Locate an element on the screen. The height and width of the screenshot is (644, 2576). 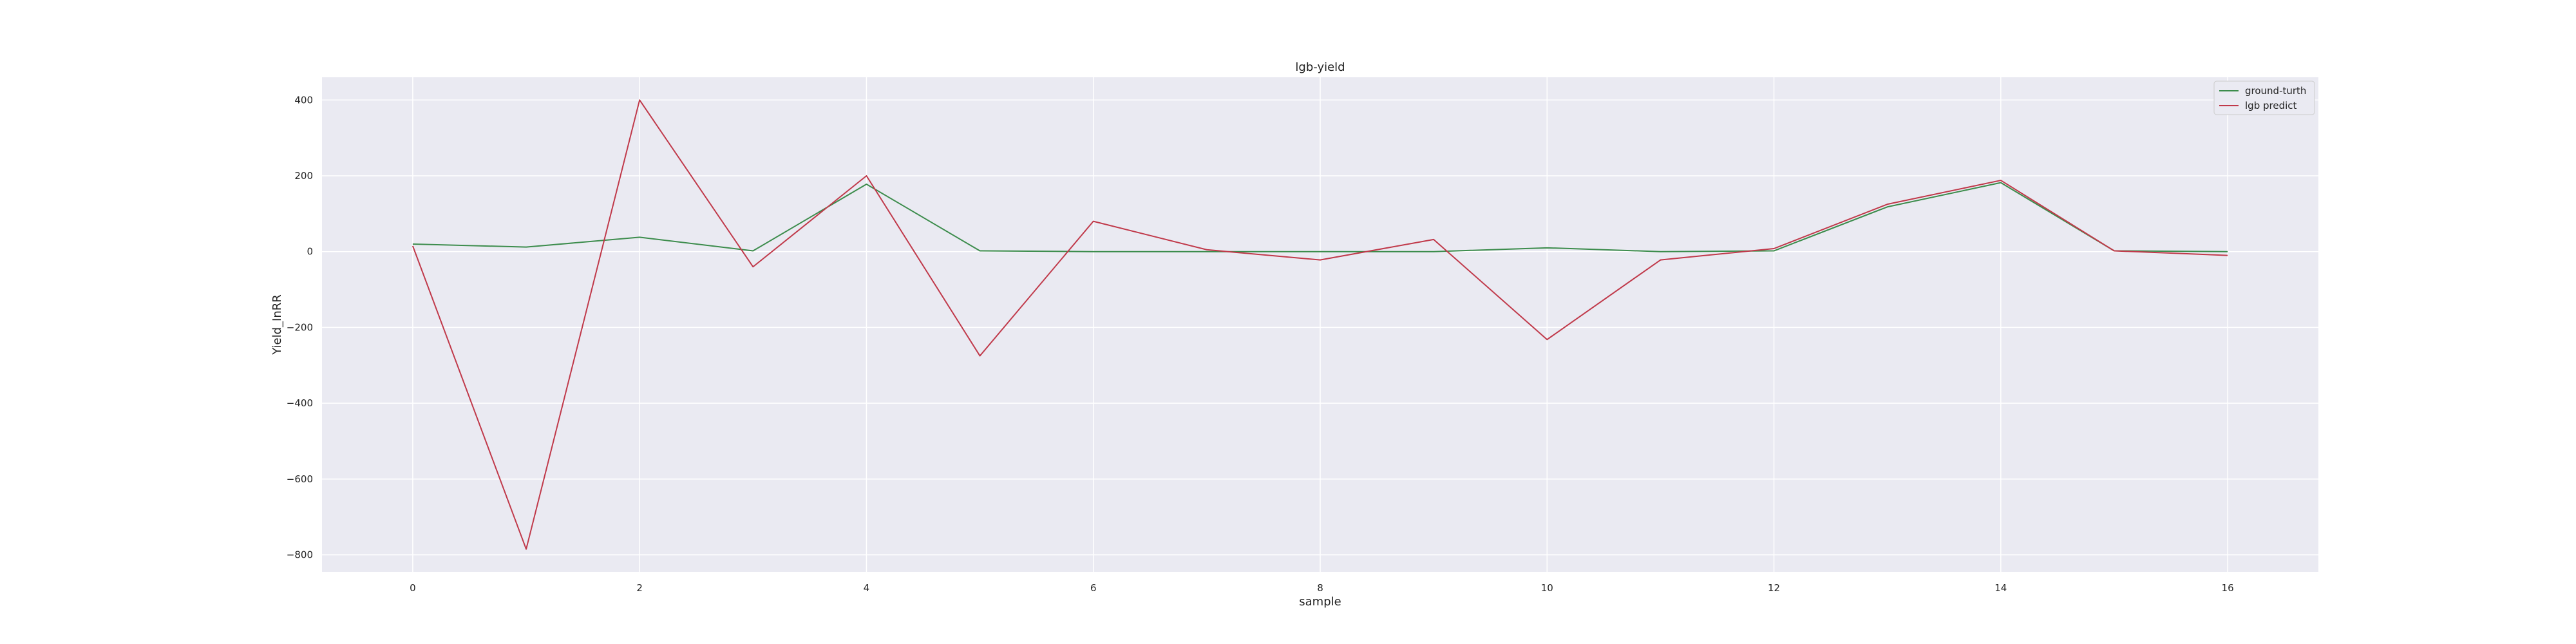
y-axis-label: Yield_InRR is located at coordinates (277, 325).